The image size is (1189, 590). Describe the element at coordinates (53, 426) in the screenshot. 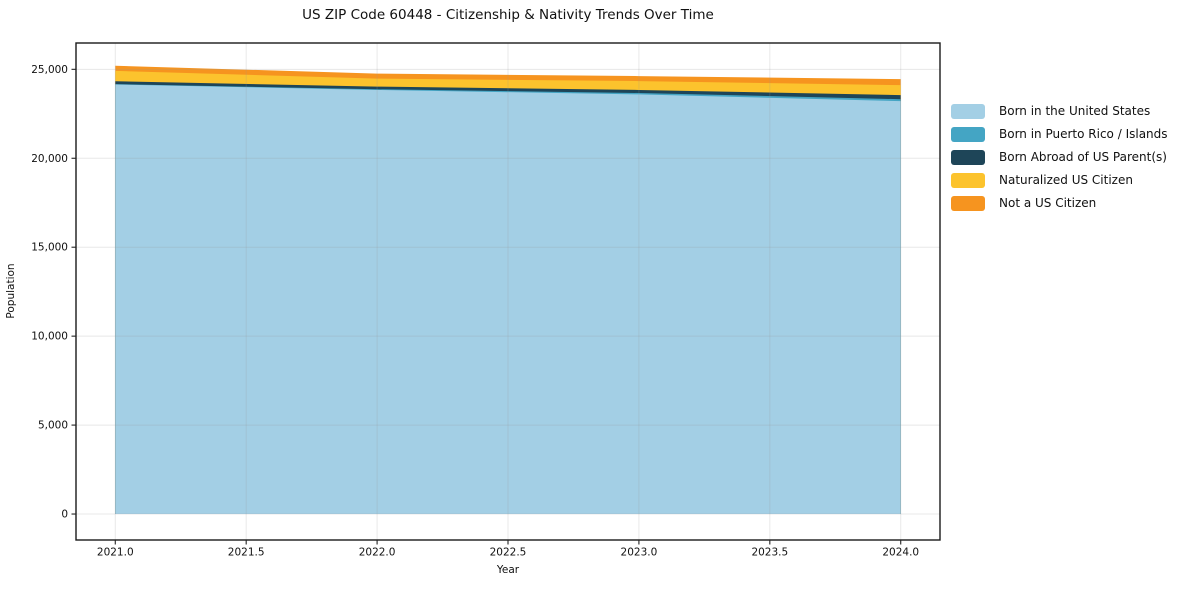

I see `y-tick-label: 5,000` at that location.